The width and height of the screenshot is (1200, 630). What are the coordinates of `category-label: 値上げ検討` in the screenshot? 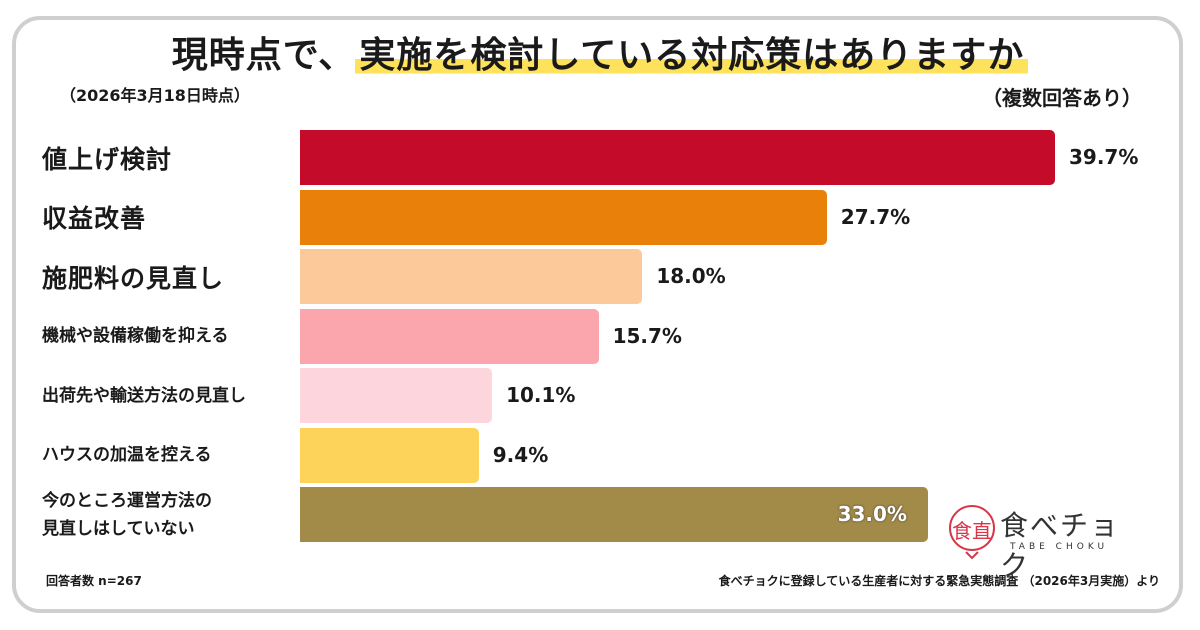 It's located at (107, 159).